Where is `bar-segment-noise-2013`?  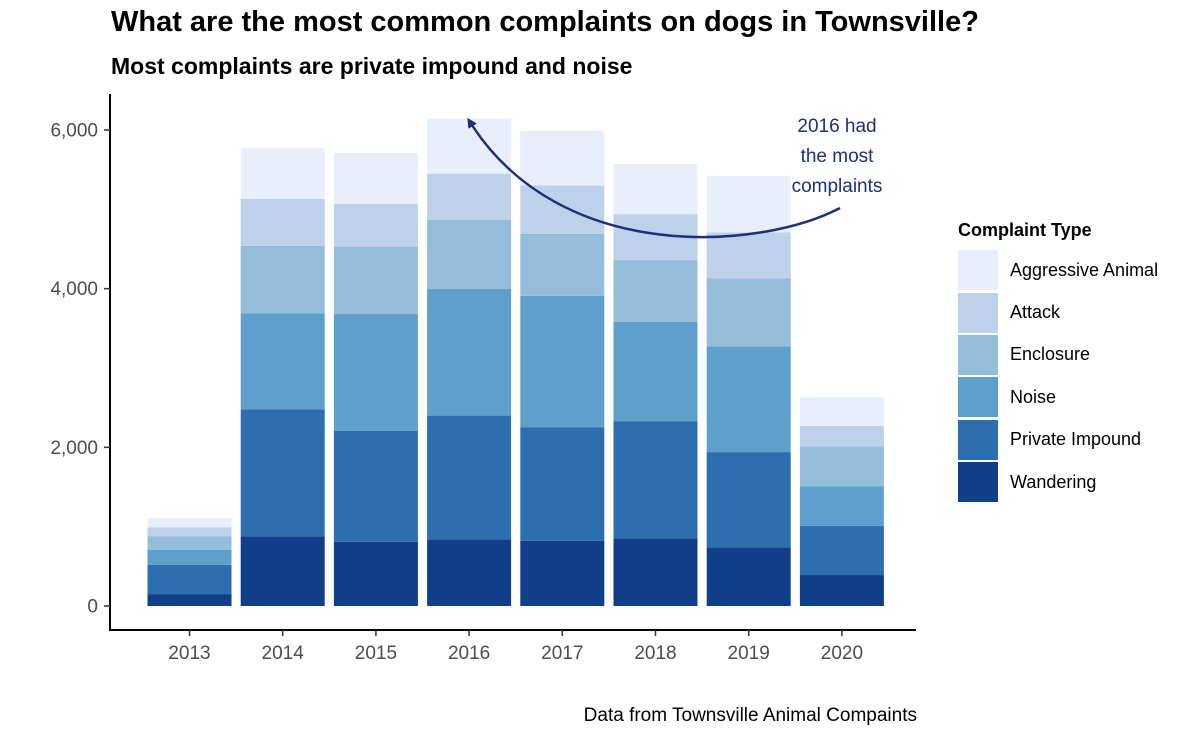
bar-segment-noise-2013 is located at coordinates (189, 557).